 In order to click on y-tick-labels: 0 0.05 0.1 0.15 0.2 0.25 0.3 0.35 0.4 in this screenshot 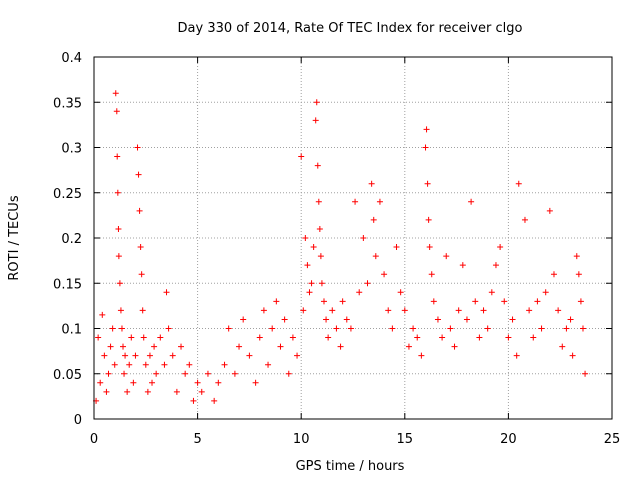, I will do `click(67, 239)`.